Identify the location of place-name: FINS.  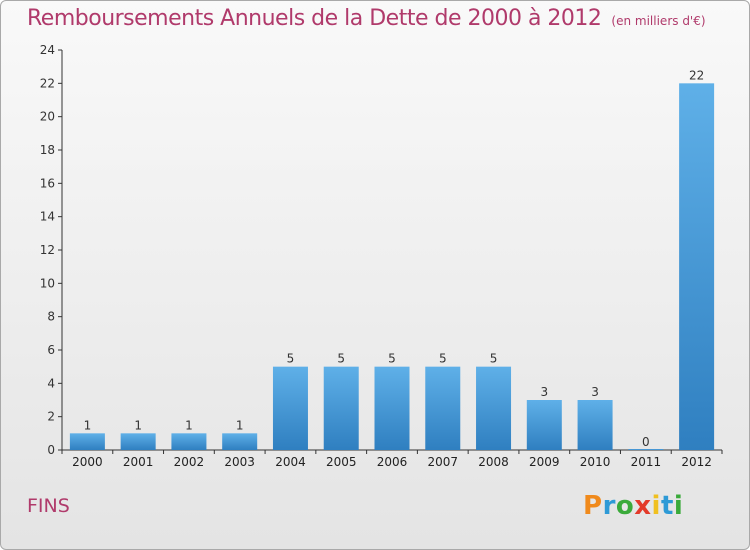
(48, 506).